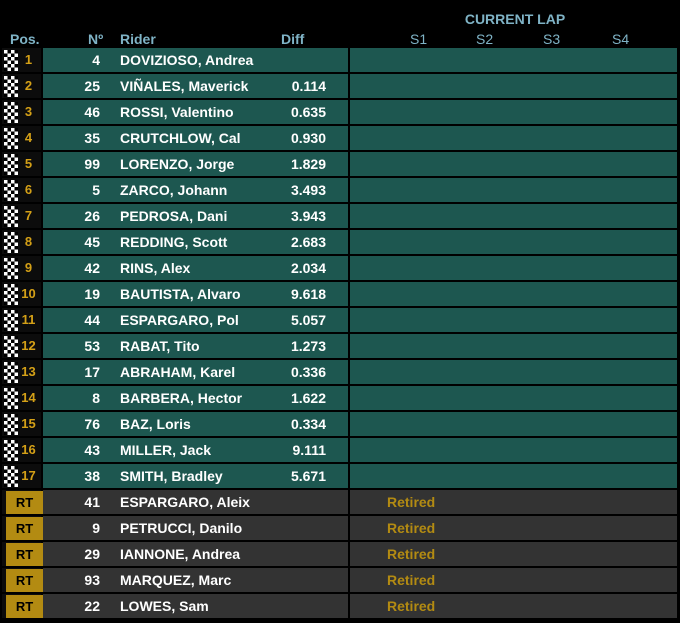  I want to click on diff-value: 9.111, so click(309, 450).